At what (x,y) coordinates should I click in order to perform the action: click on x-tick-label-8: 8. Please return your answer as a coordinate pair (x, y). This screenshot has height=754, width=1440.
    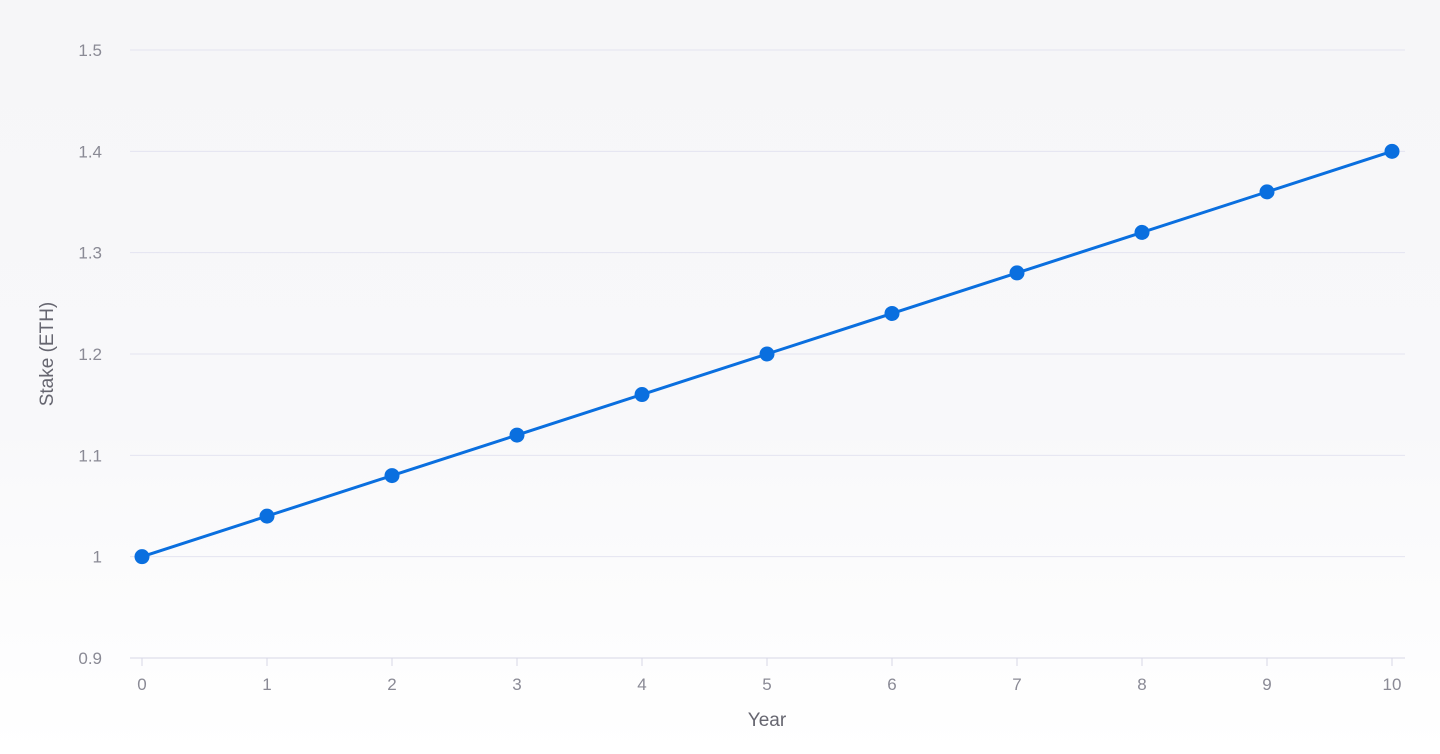
    Looking at the image, I should click on (1141, 684).